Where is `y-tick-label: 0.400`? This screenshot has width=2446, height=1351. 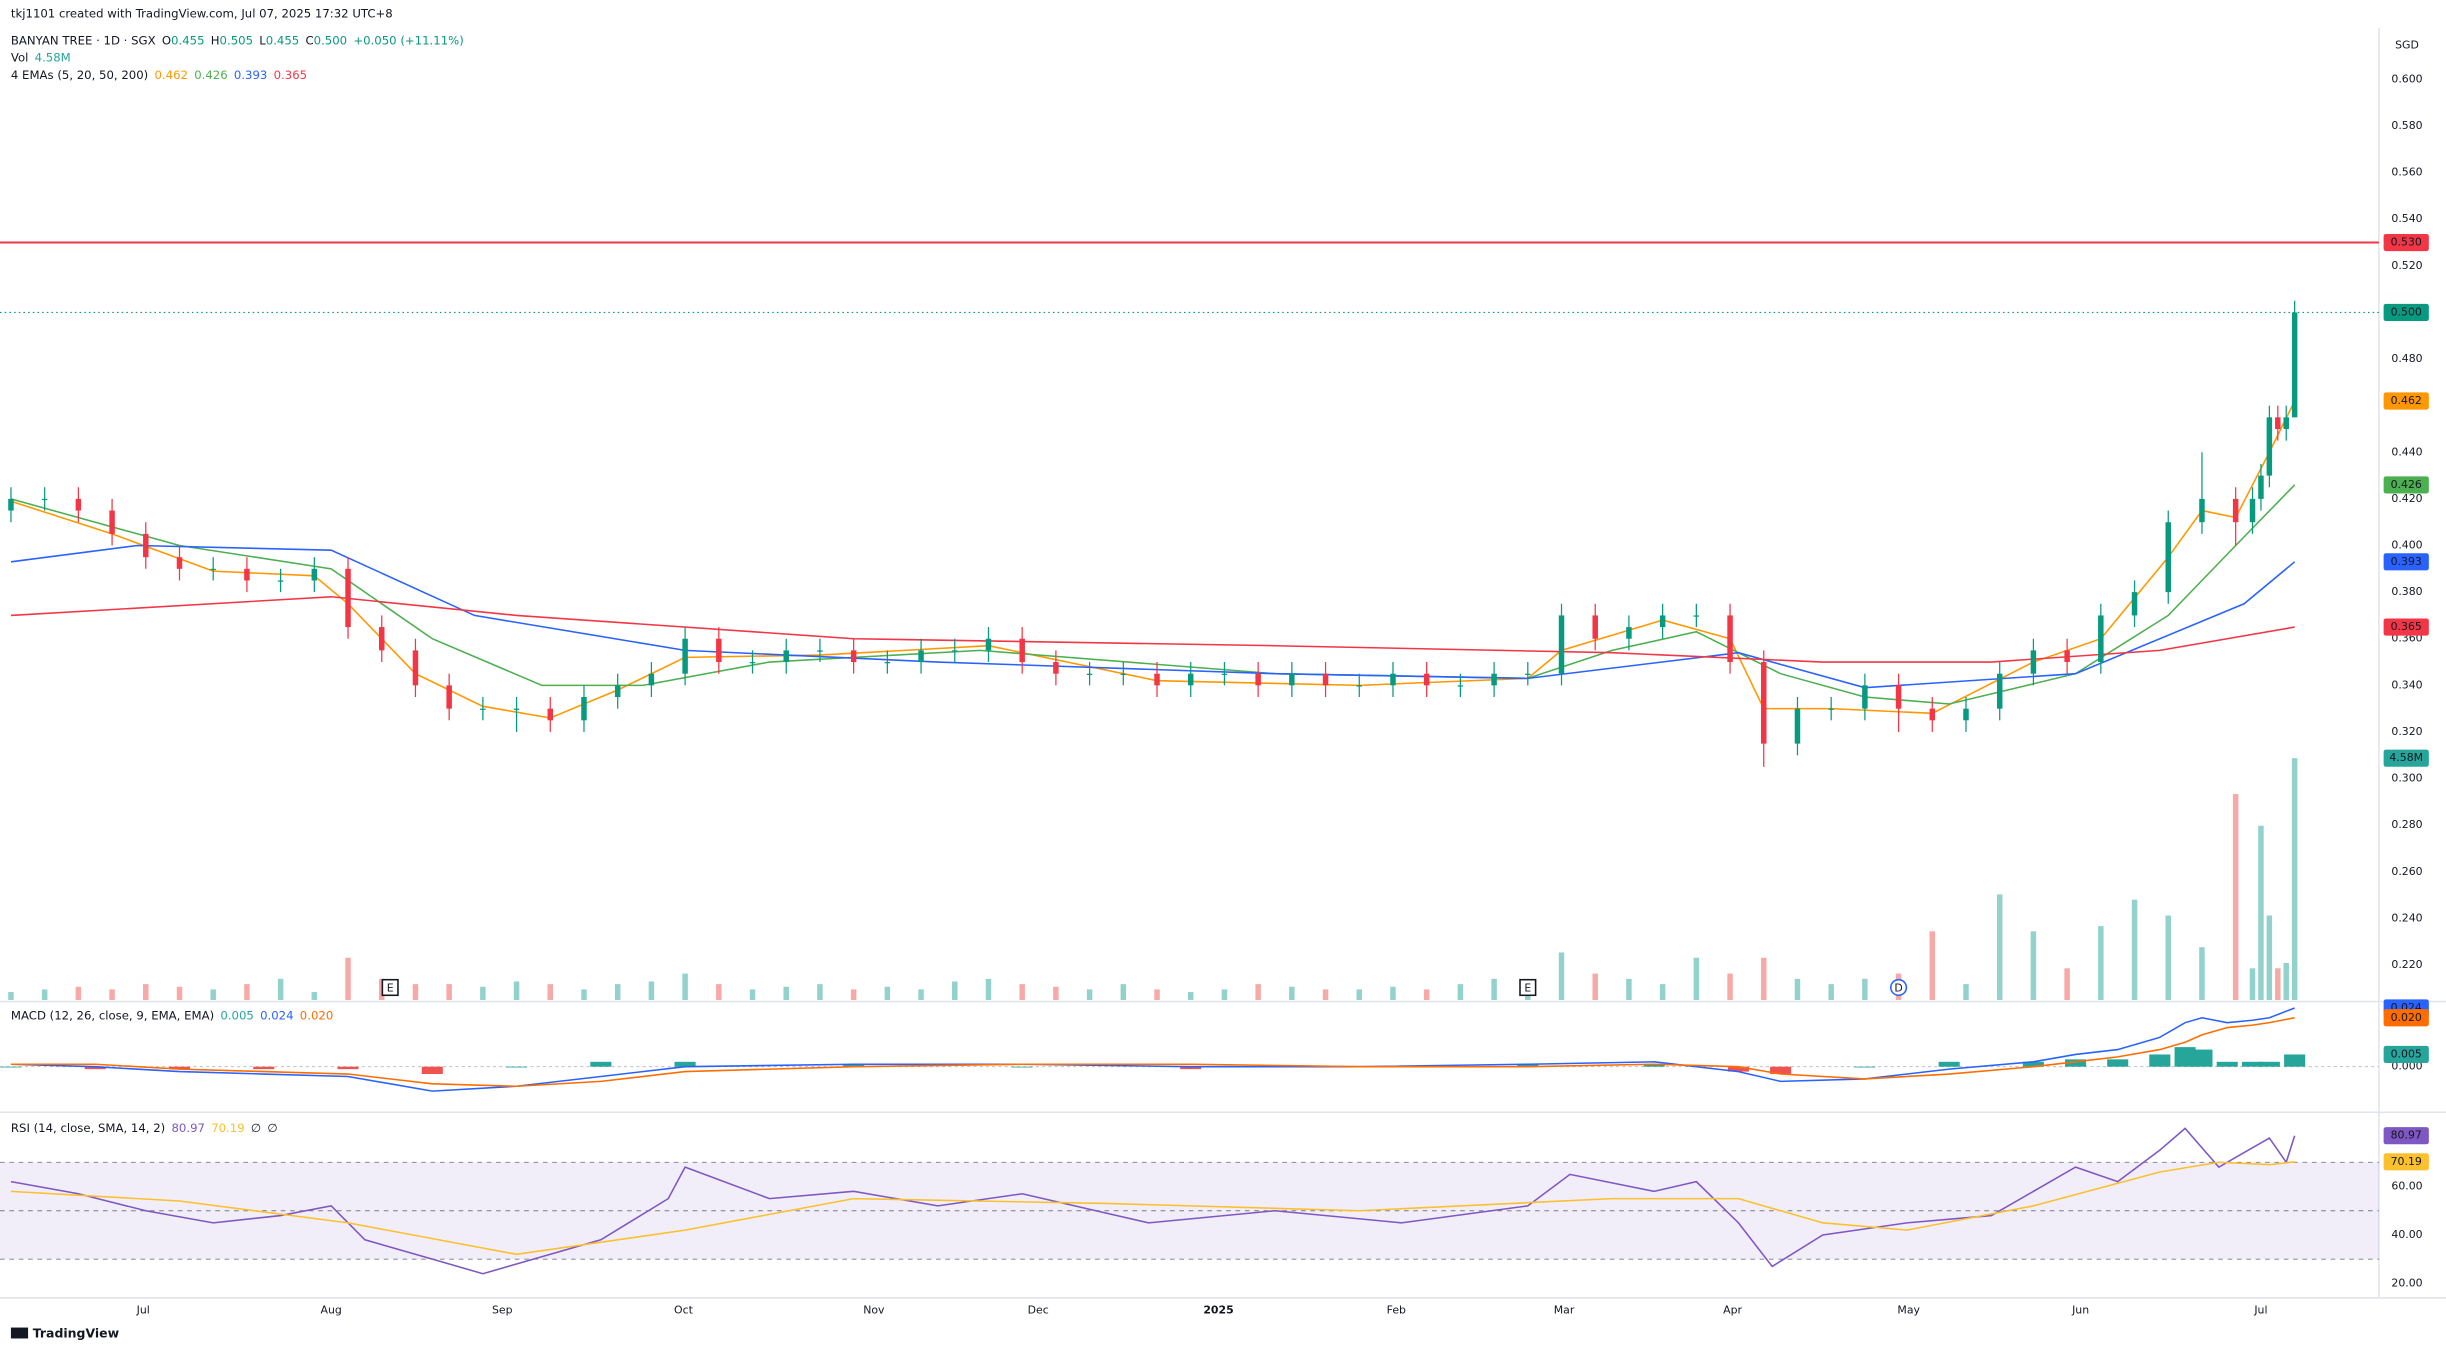 y-tick-label: 0.400 is located at coordinates (2406, 545).